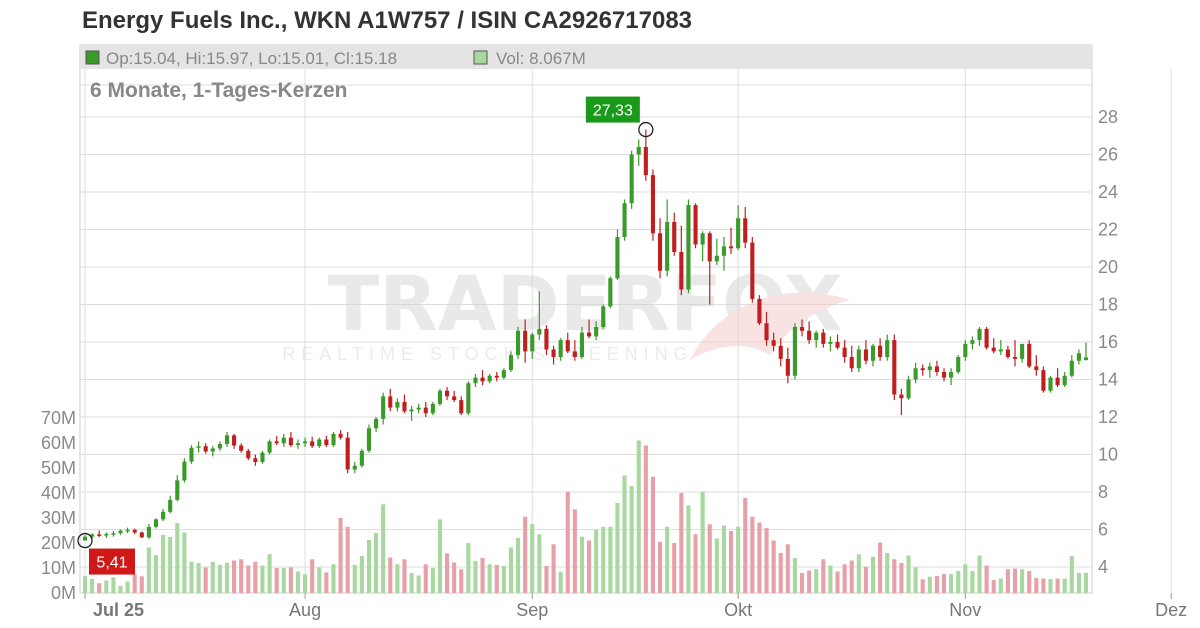 Image resolution: width=1200 pixels, height=628 pixels. What do you see at coordinates (1108, 305) in the screenshot?
I see `price-tick-label: 18` at bounding box center [1108, 305].